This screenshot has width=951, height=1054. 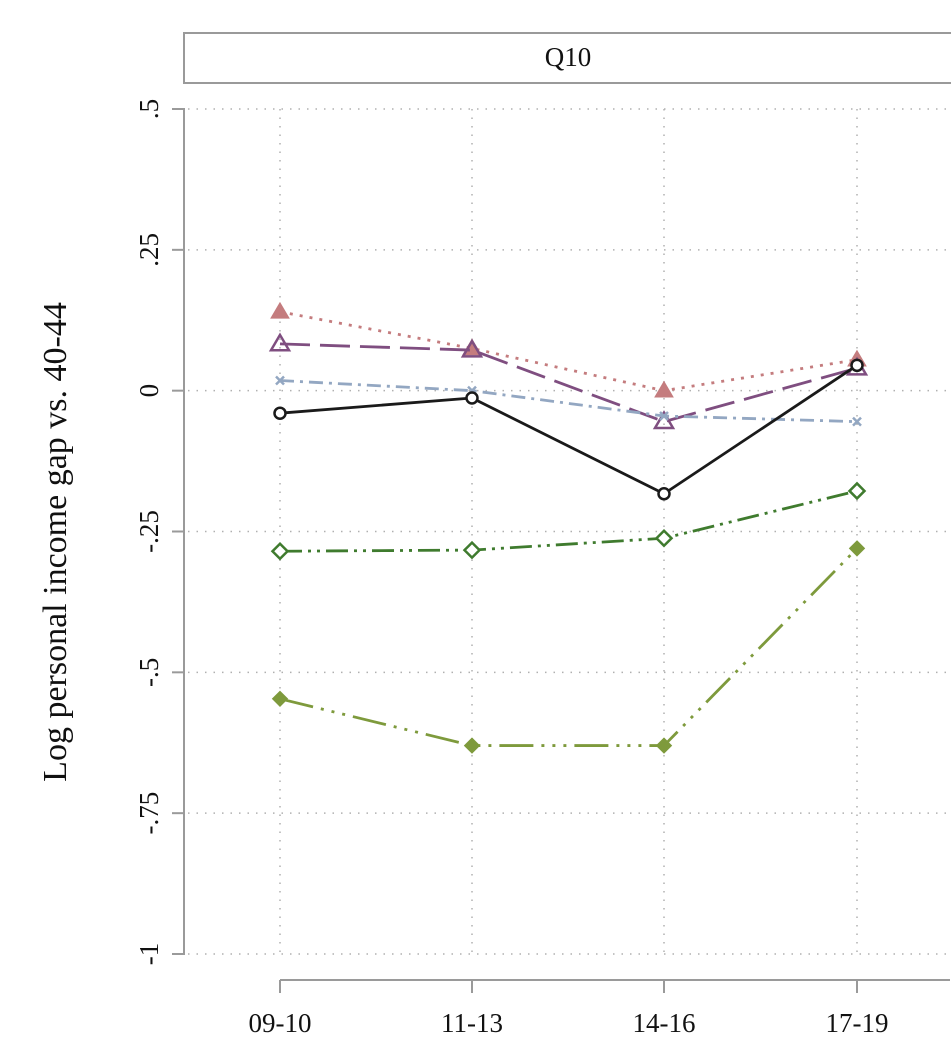 What do you see at coordinates (569, 1009) in the screenshot?
I see `x-axis-ticks: 09-10 11-13 14-16 17-19` at bounding box center [569, 1009].